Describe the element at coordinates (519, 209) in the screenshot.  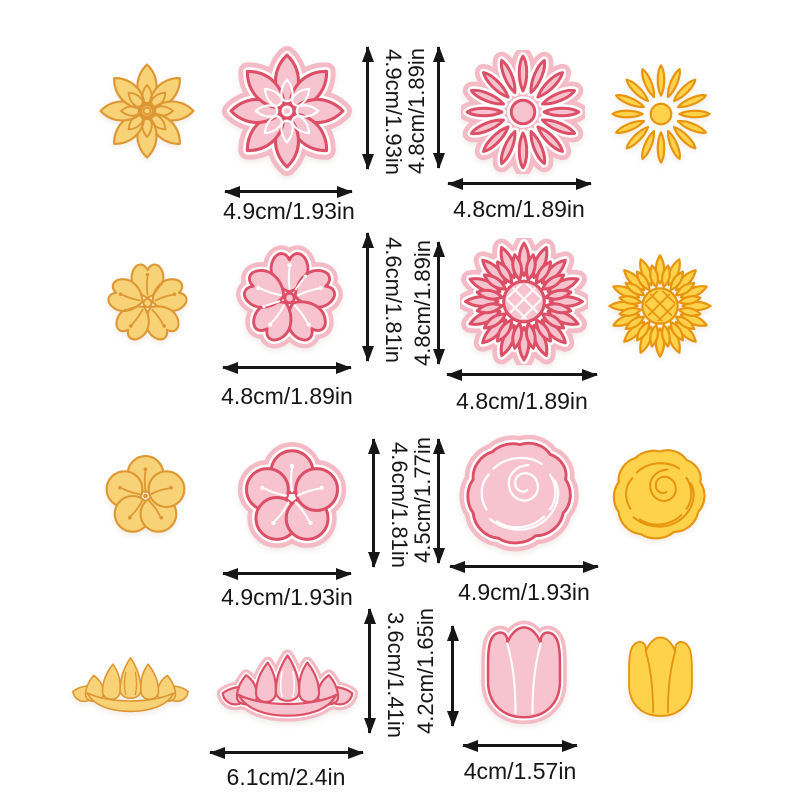
I see `daisy-horizontal-label: 4.8cm/1.89in` at that location.